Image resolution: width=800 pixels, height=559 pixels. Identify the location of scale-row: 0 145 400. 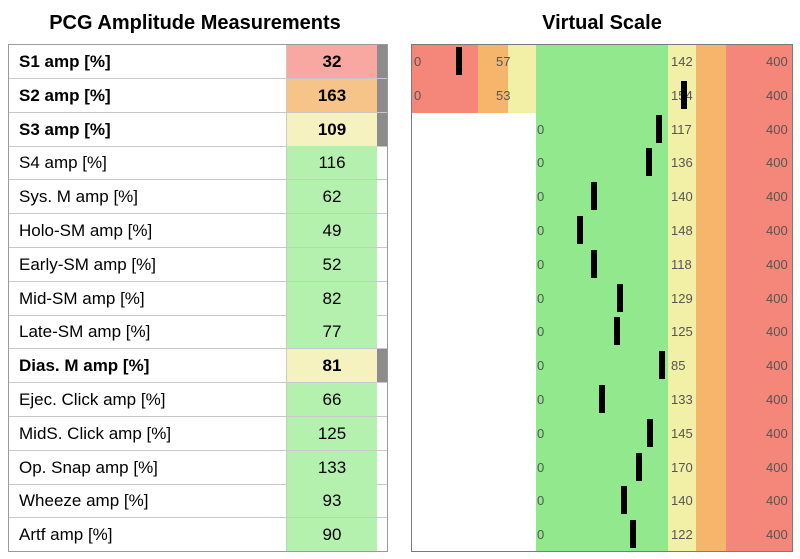
(602, 433).